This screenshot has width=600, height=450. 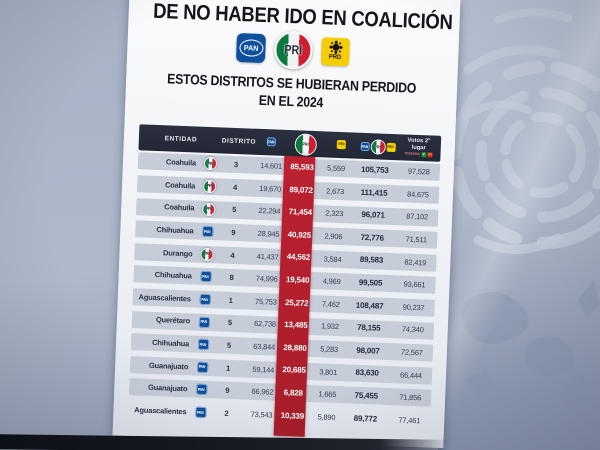 What do you see at coordinates (239, 142) in the screenshot?
I see `col-distrito: DISTRITO` at bounding box center [239, 142].